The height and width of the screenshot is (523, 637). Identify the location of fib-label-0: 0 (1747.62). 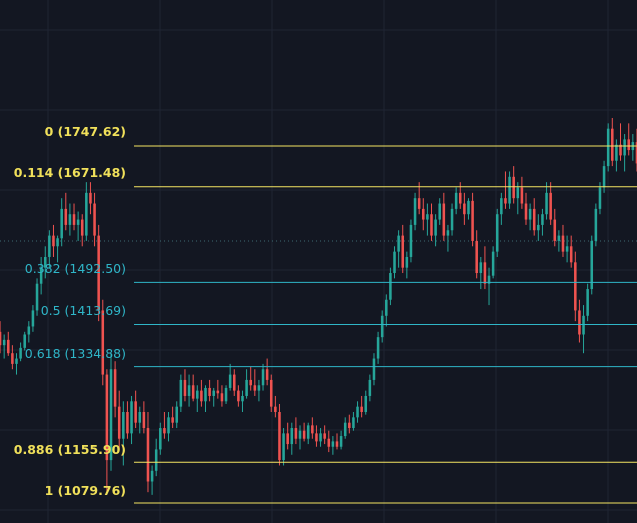
(85, 131).